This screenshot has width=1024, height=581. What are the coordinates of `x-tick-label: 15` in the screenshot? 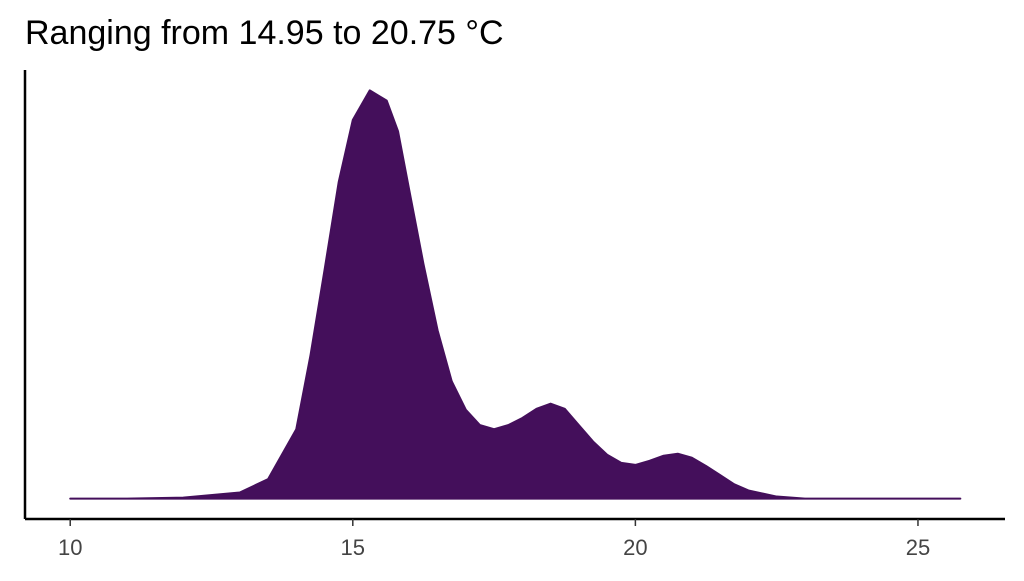 It's located at (353, 547).